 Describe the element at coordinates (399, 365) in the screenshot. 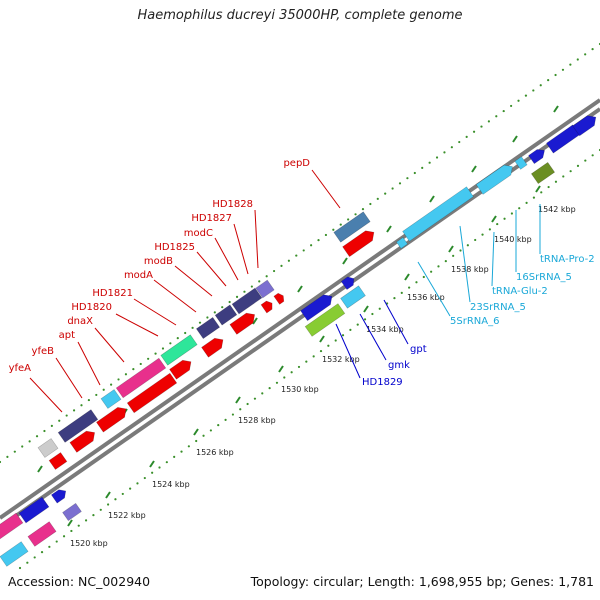

I see `gene-label: gmk` at that location.